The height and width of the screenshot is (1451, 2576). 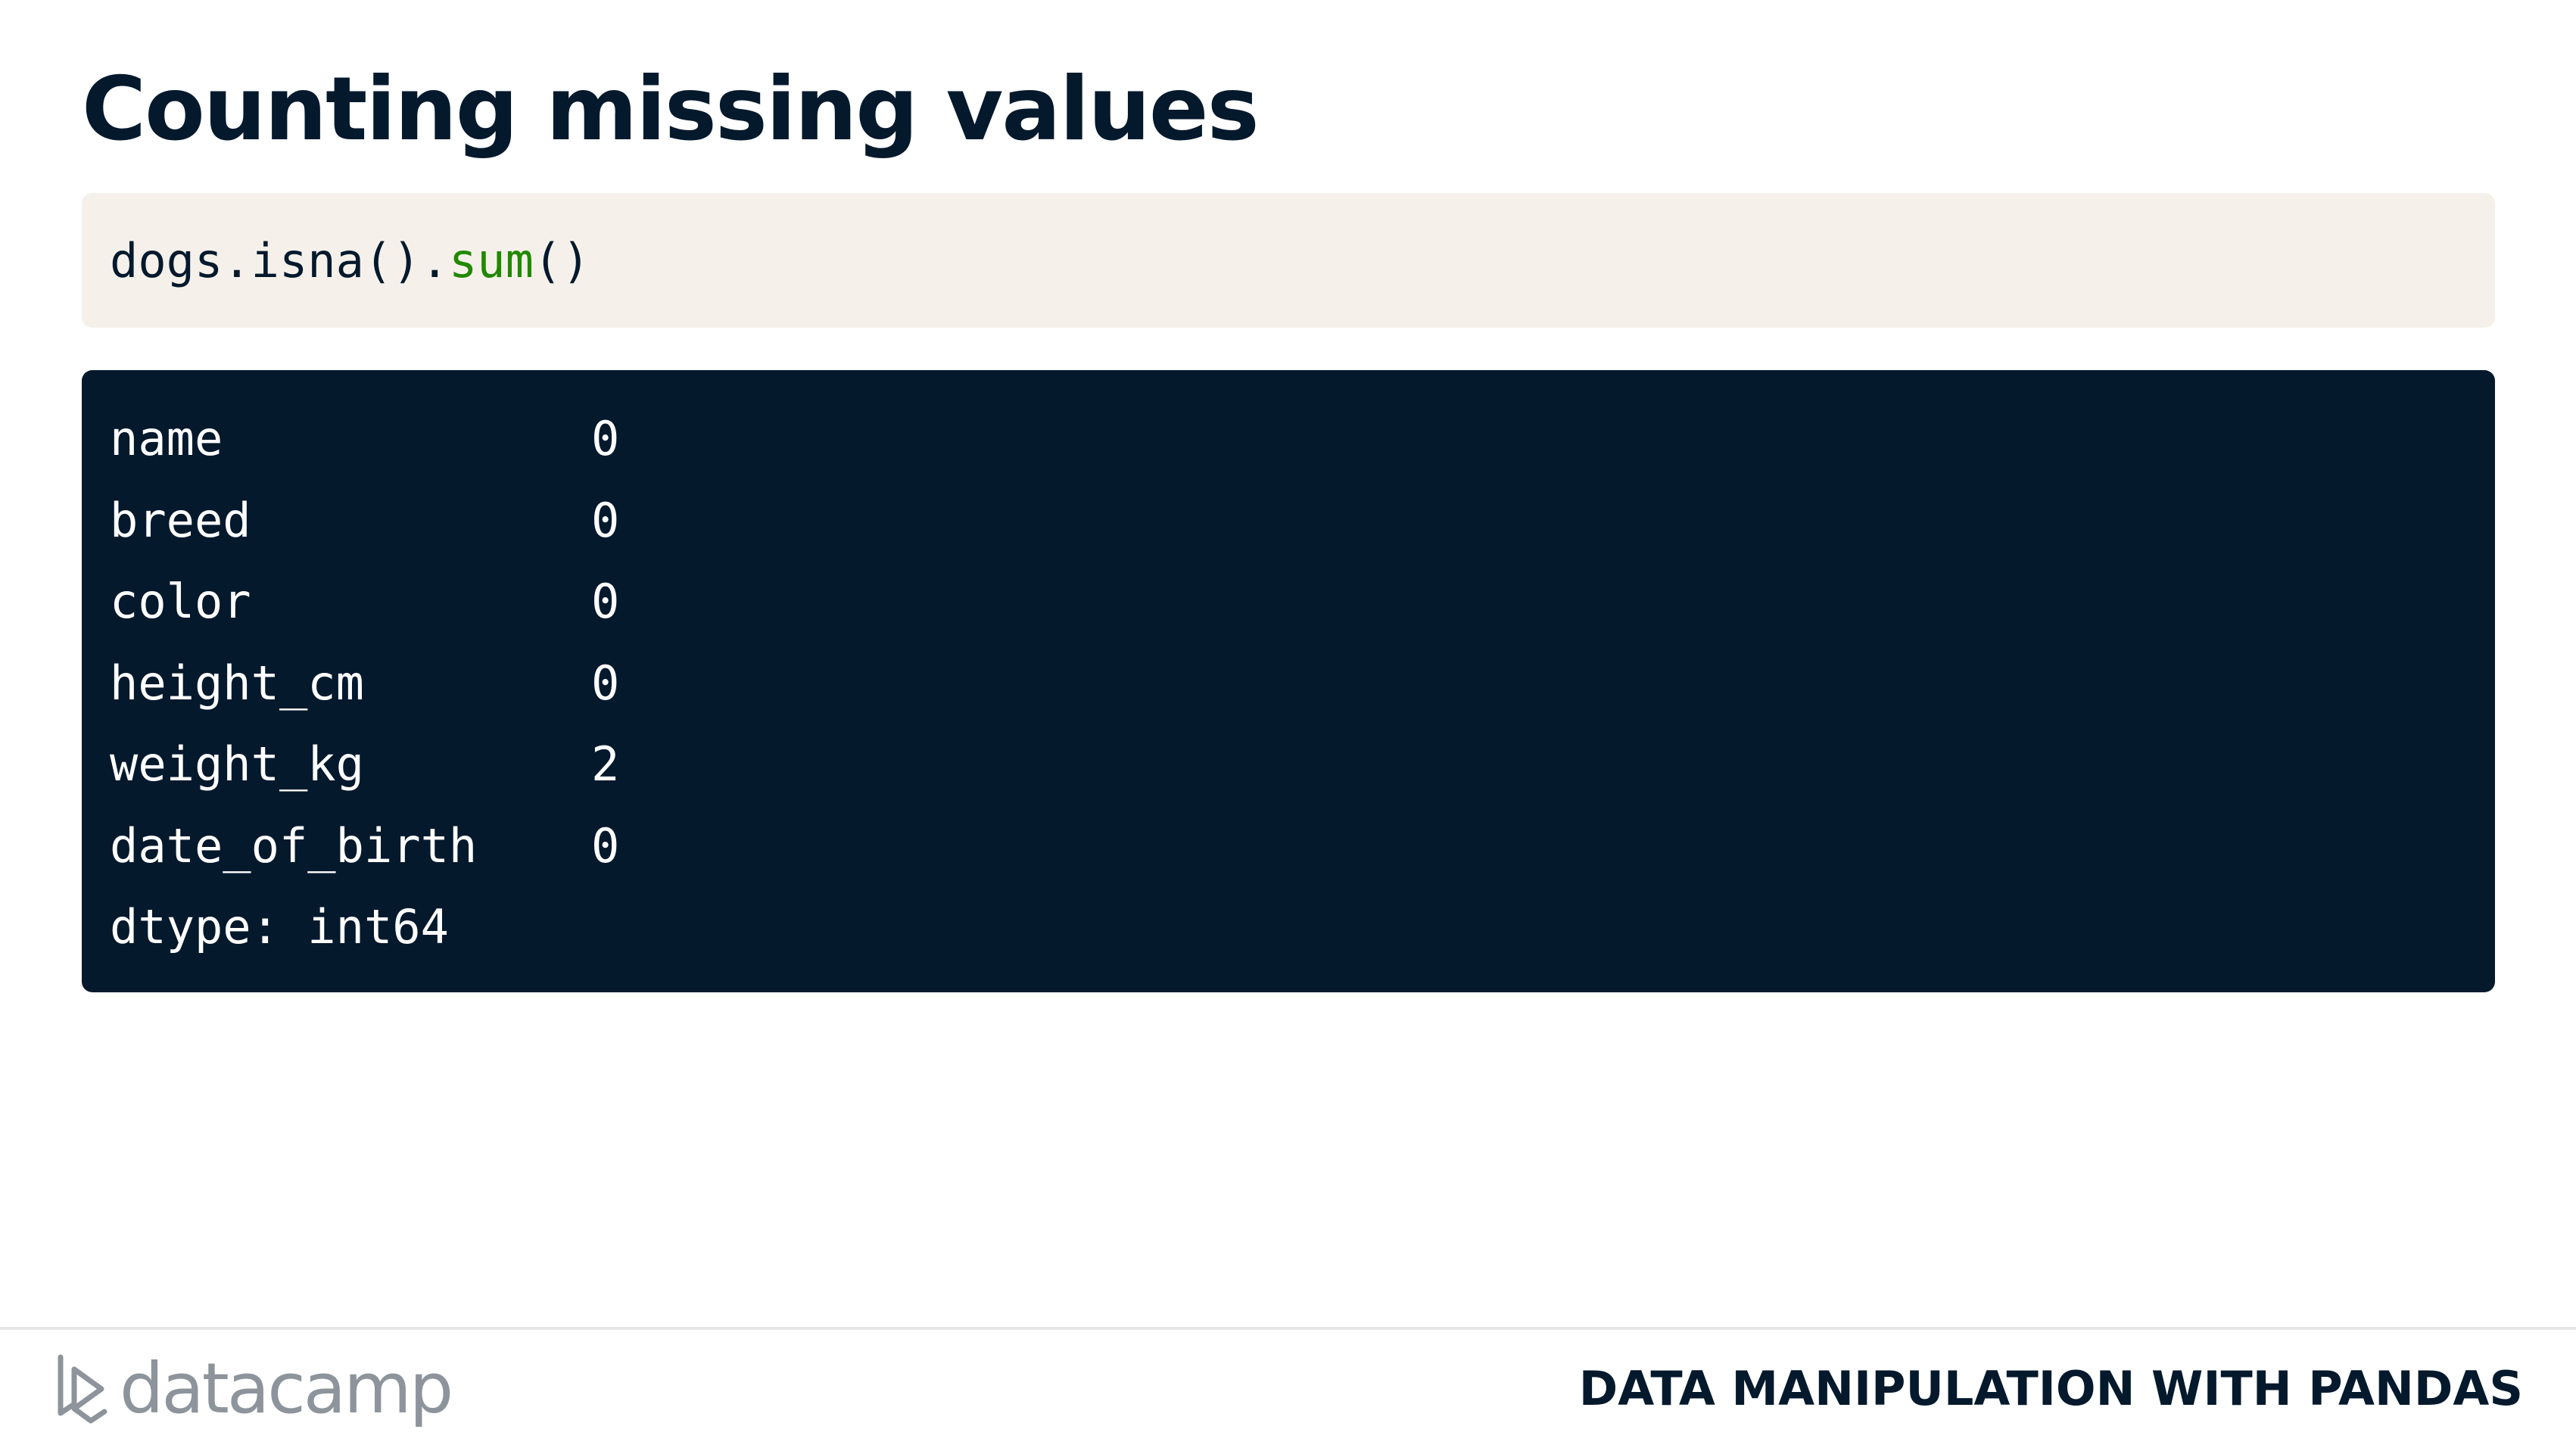 What do you see at coordinates (237, 764) in the screenshot?
I see `output-column-name: weight_kg` at bounding box center [237, 764].